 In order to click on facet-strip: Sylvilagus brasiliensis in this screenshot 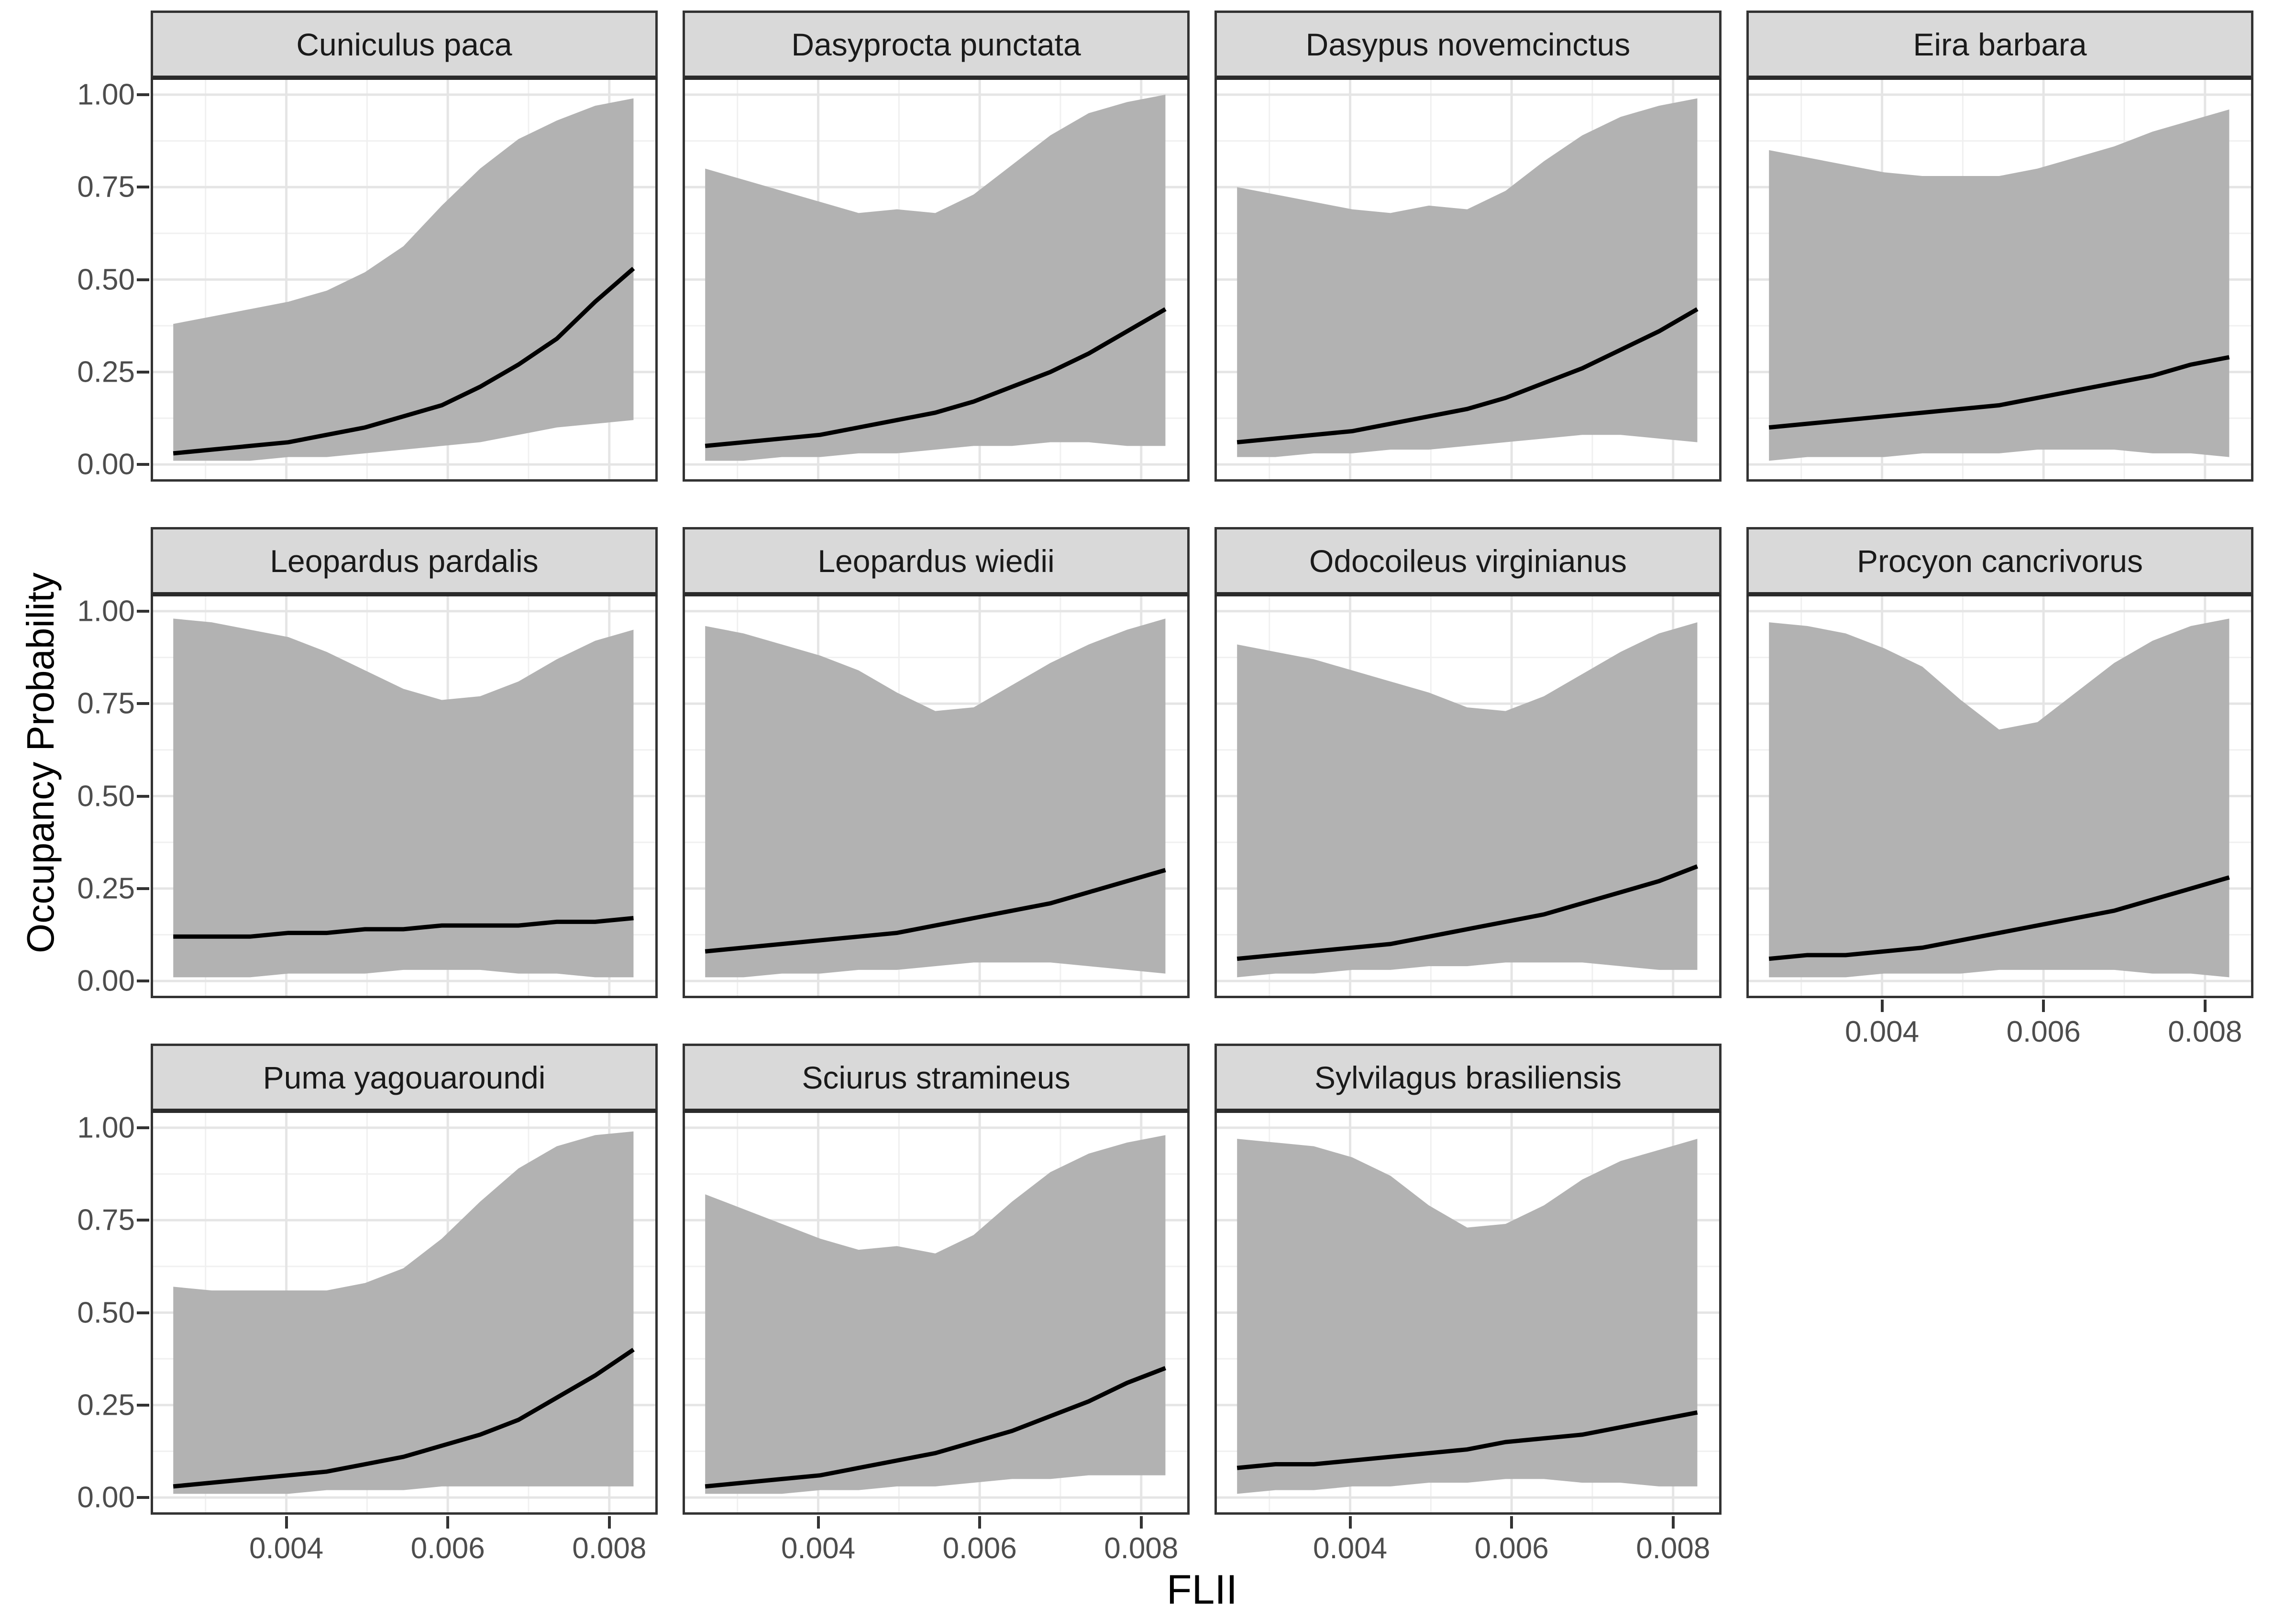, I will do `click(1468, 1078)`.